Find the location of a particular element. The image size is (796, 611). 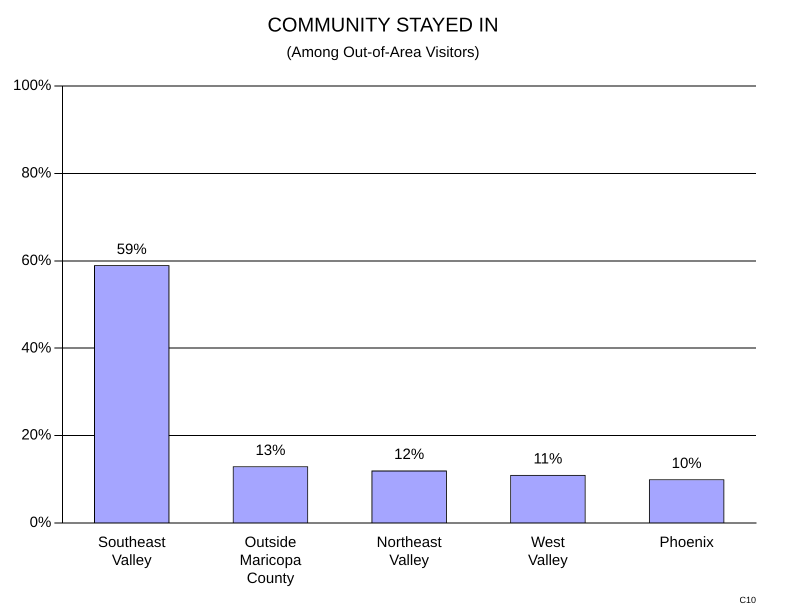

data-label: 59% is located at coordinates (131, 249).